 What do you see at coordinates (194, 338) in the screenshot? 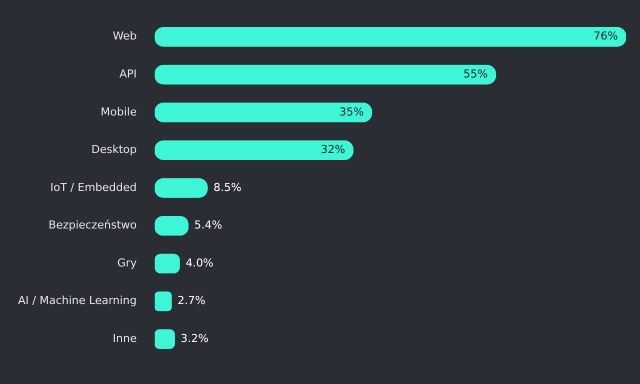
I see `data-label: 3.2%` at bounding box center [194, 338].